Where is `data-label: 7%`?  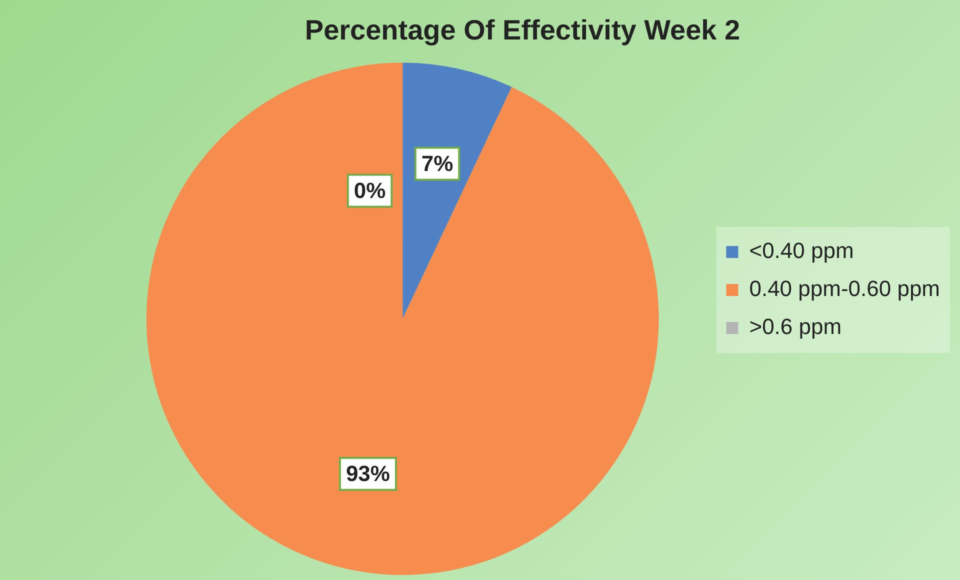
data-label: 7% is located at coordinates (437, 163).